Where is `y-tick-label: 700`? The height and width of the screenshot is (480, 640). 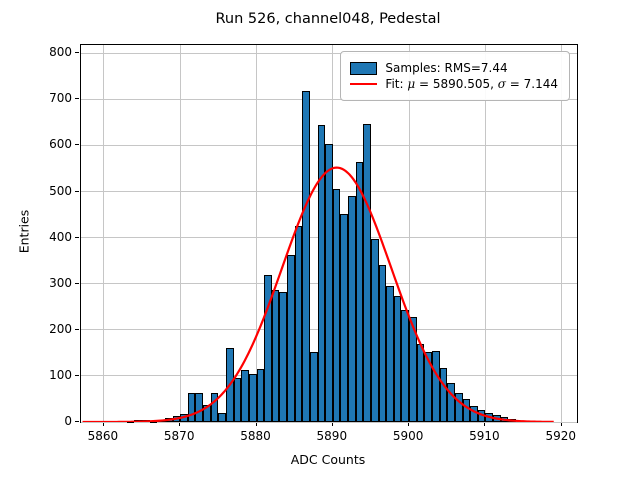
y-tick-label: 700 is located at coordinates (60, 98).